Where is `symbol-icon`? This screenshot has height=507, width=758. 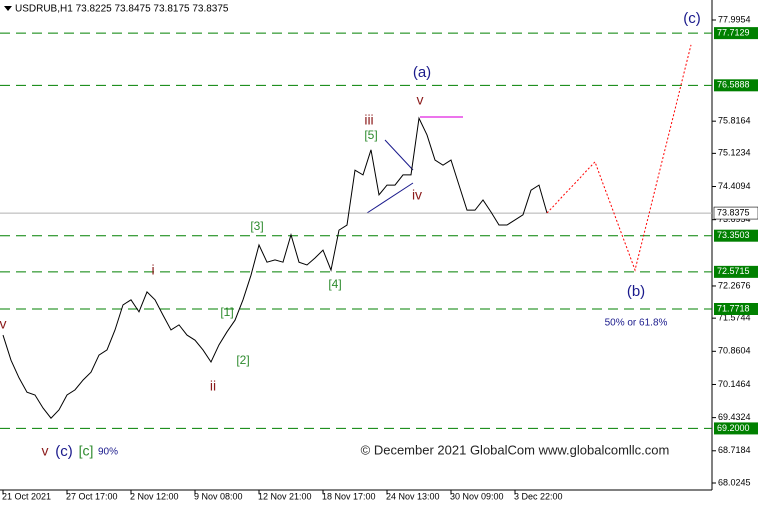 symbol-icon is located at coordinates (8, 8).